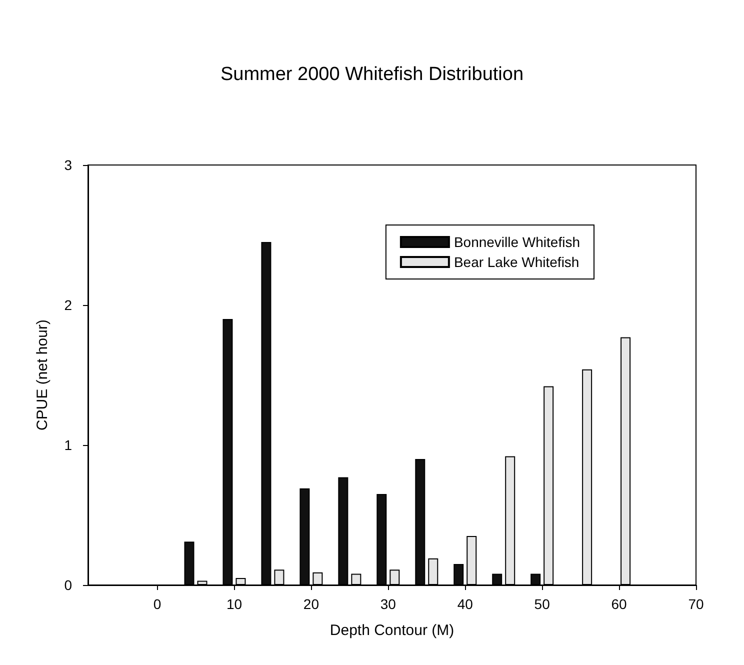 The width and height of the screenshot is (744, 665). What do you see at coordinates (68, 305) in the screenshot?
I see `y-tick-label: 2` at bounding box center [68, 305].